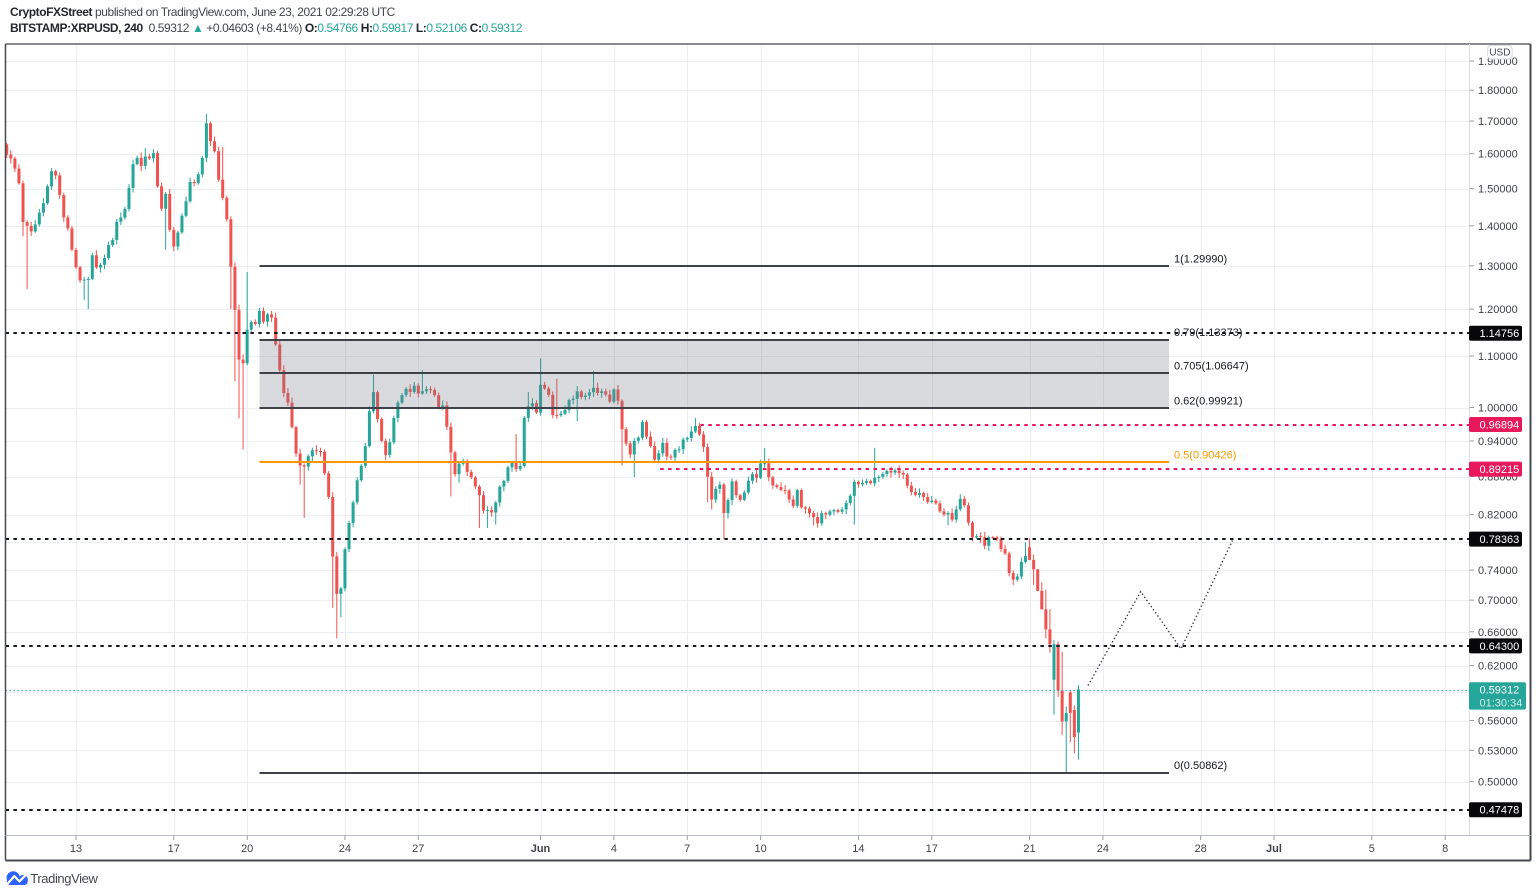 Image resolution: width=1536 pixels, height=895 pixels. Describe the element at coordinates (1208, 401) in the screenshot. I see `svg-text: 0.62(0.99921)` at that location.